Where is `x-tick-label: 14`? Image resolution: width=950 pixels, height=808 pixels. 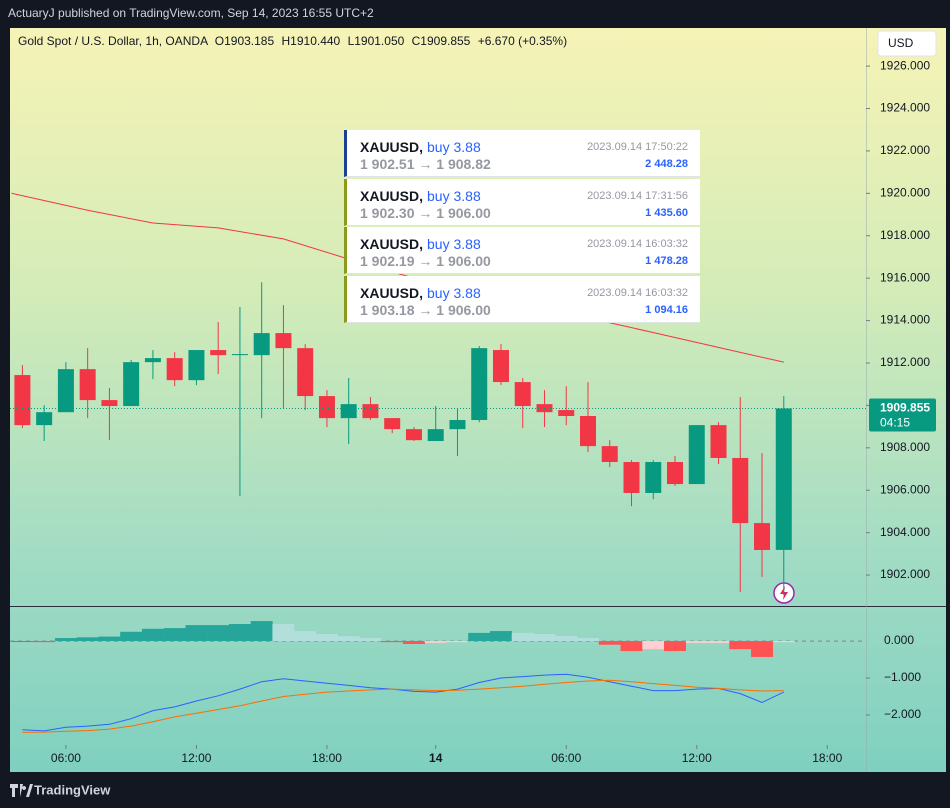 x-tick-label: 14 is located at coordinates (436, 758).